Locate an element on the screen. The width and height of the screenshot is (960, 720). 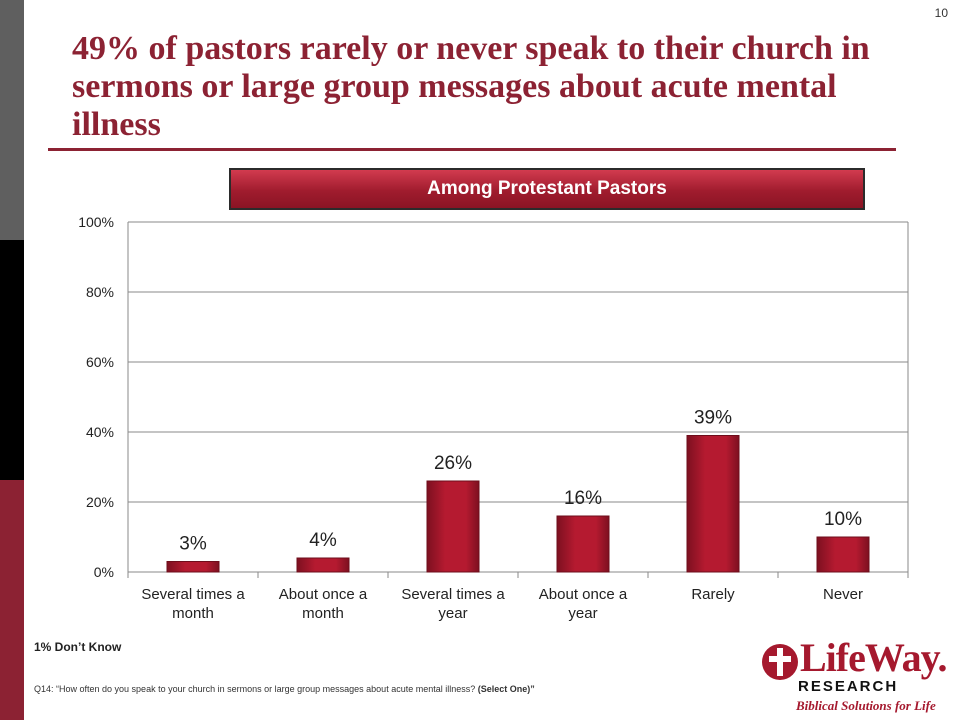
y-tick-label: 60% is located at coordinates (100, 362).